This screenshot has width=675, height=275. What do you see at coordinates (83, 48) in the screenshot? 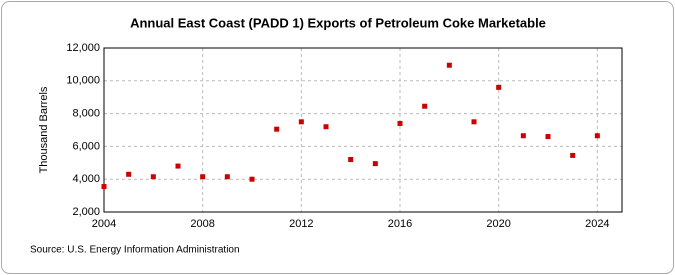
I see `y-tick-label: 12,000` at bounding box center [83, 48].